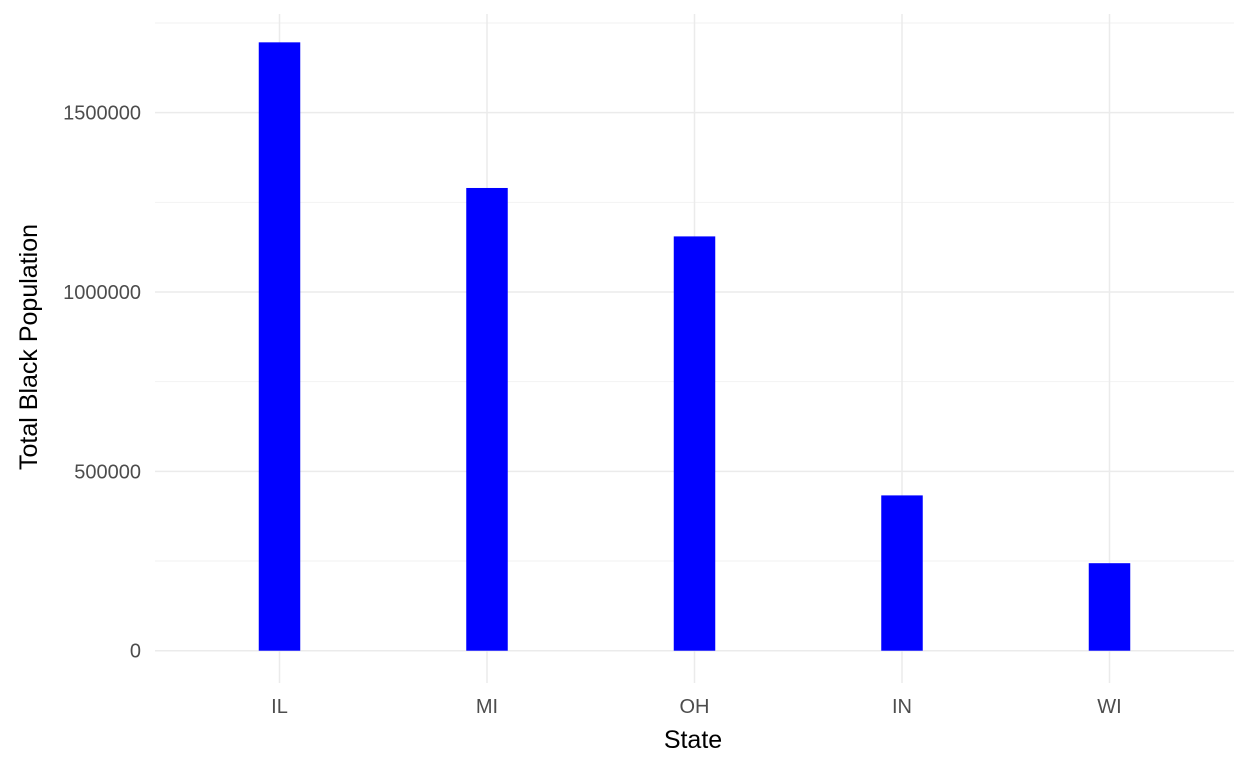 This screenshot has height=768, width=1248. What do you see at coordinates (487, 707) in the screenshot?
I see `x-tick-label: MI` at bounding box center [487, 707].